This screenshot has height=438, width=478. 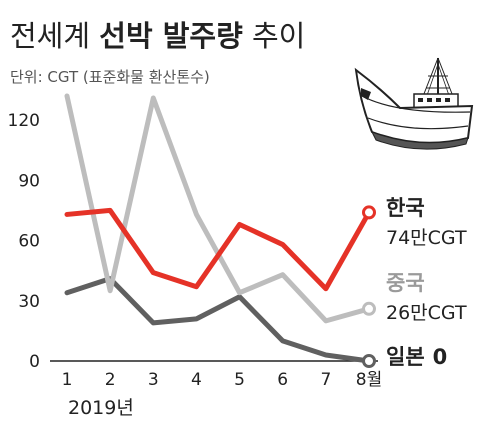 What do you see at coordinates (29, 242) in the screenshot?
I see `y-tick-label: 60` at bounding box center [29, 242].